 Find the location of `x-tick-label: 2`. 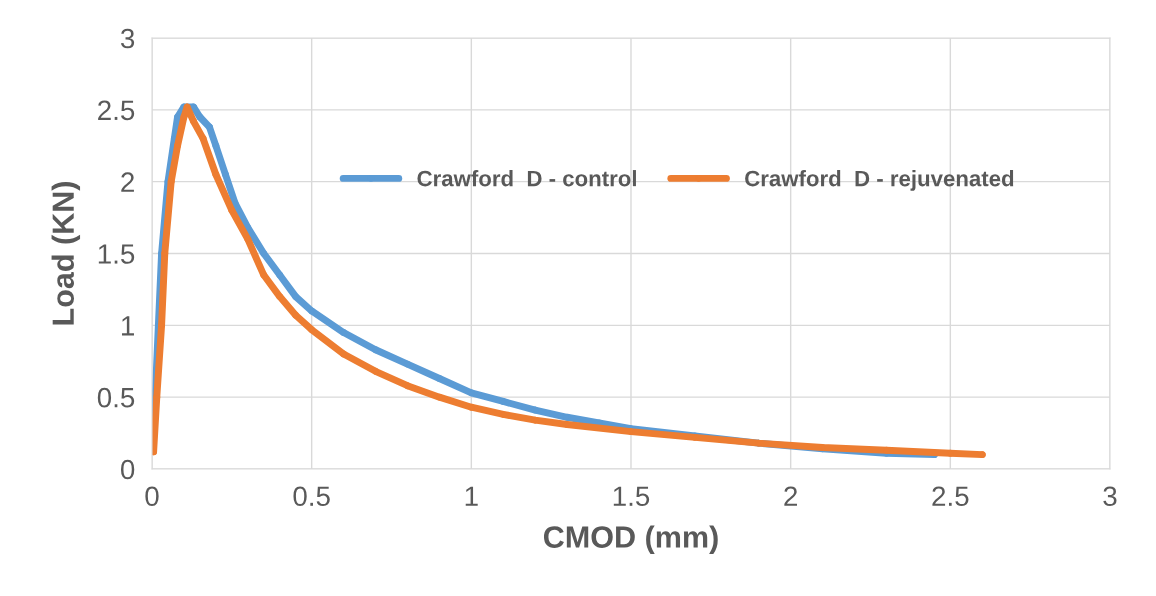

x-tick-label: 2 is located at coordinates (790, 496).